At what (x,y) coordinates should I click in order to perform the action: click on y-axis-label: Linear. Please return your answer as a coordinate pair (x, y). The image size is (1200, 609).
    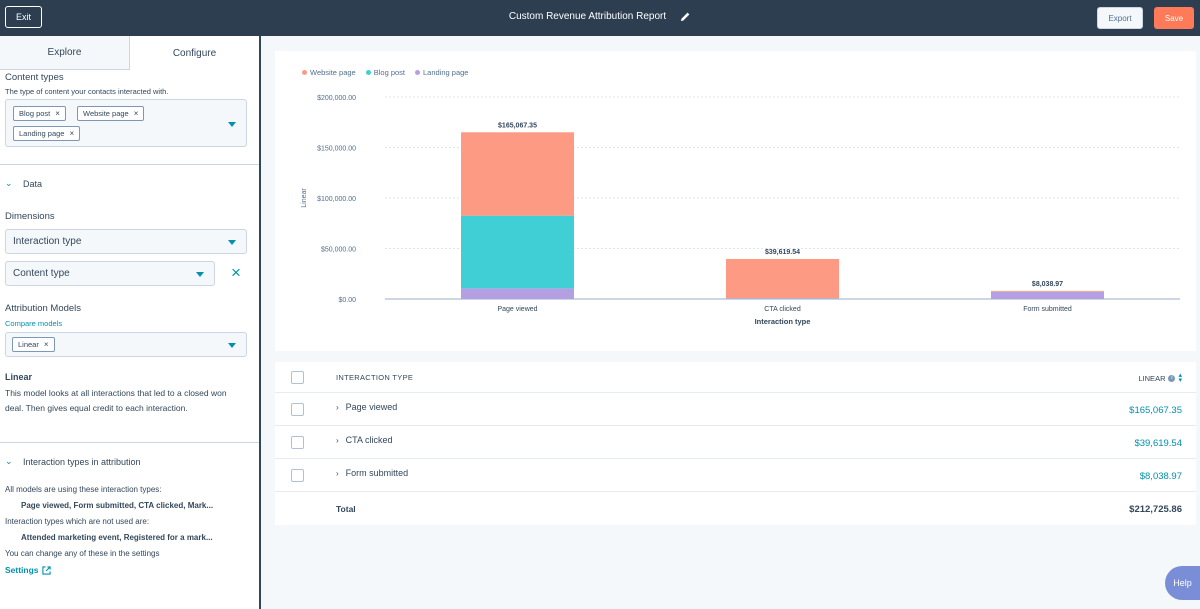
    Looking at the image, I should click on (304, 198).